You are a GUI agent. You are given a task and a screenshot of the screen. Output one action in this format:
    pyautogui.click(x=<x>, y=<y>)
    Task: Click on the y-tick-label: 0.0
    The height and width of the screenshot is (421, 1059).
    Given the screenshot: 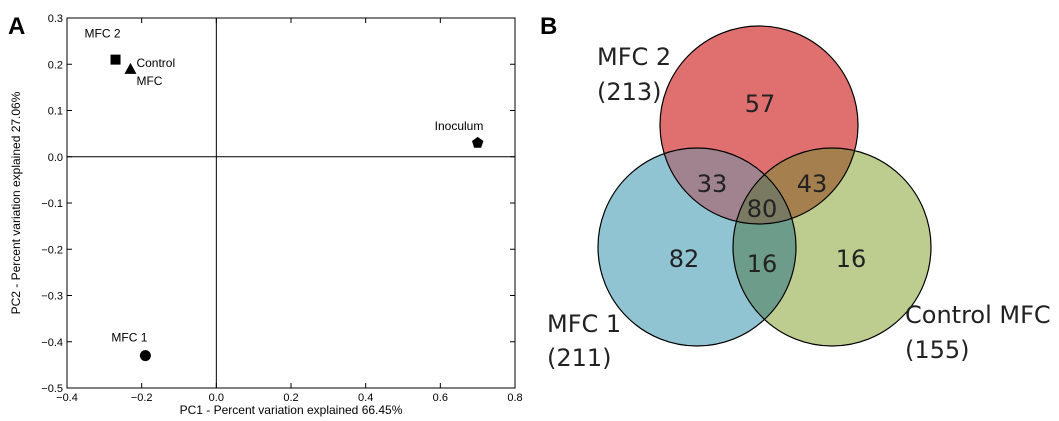 What is the action you would take?
    pyautogui.click(x=55, y=158)
    